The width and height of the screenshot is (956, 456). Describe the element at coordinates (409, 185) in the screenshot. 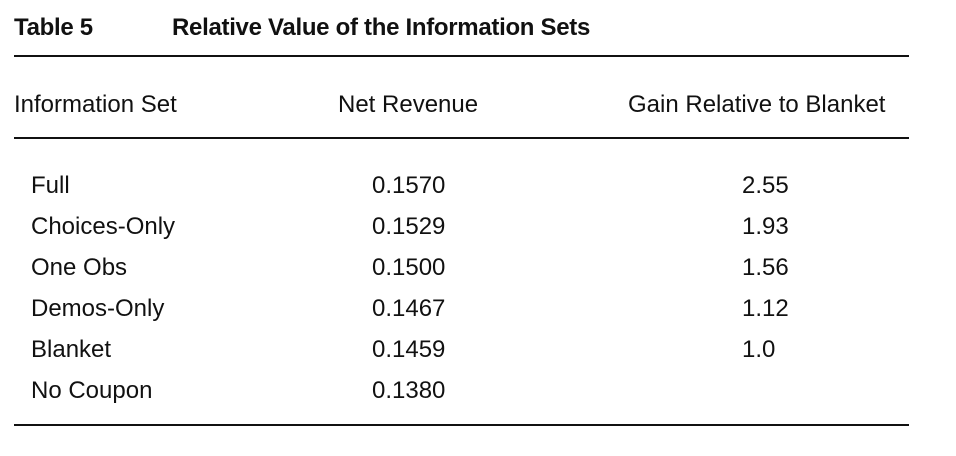

I see `net-revenue-cell: 0.1570` at that location.